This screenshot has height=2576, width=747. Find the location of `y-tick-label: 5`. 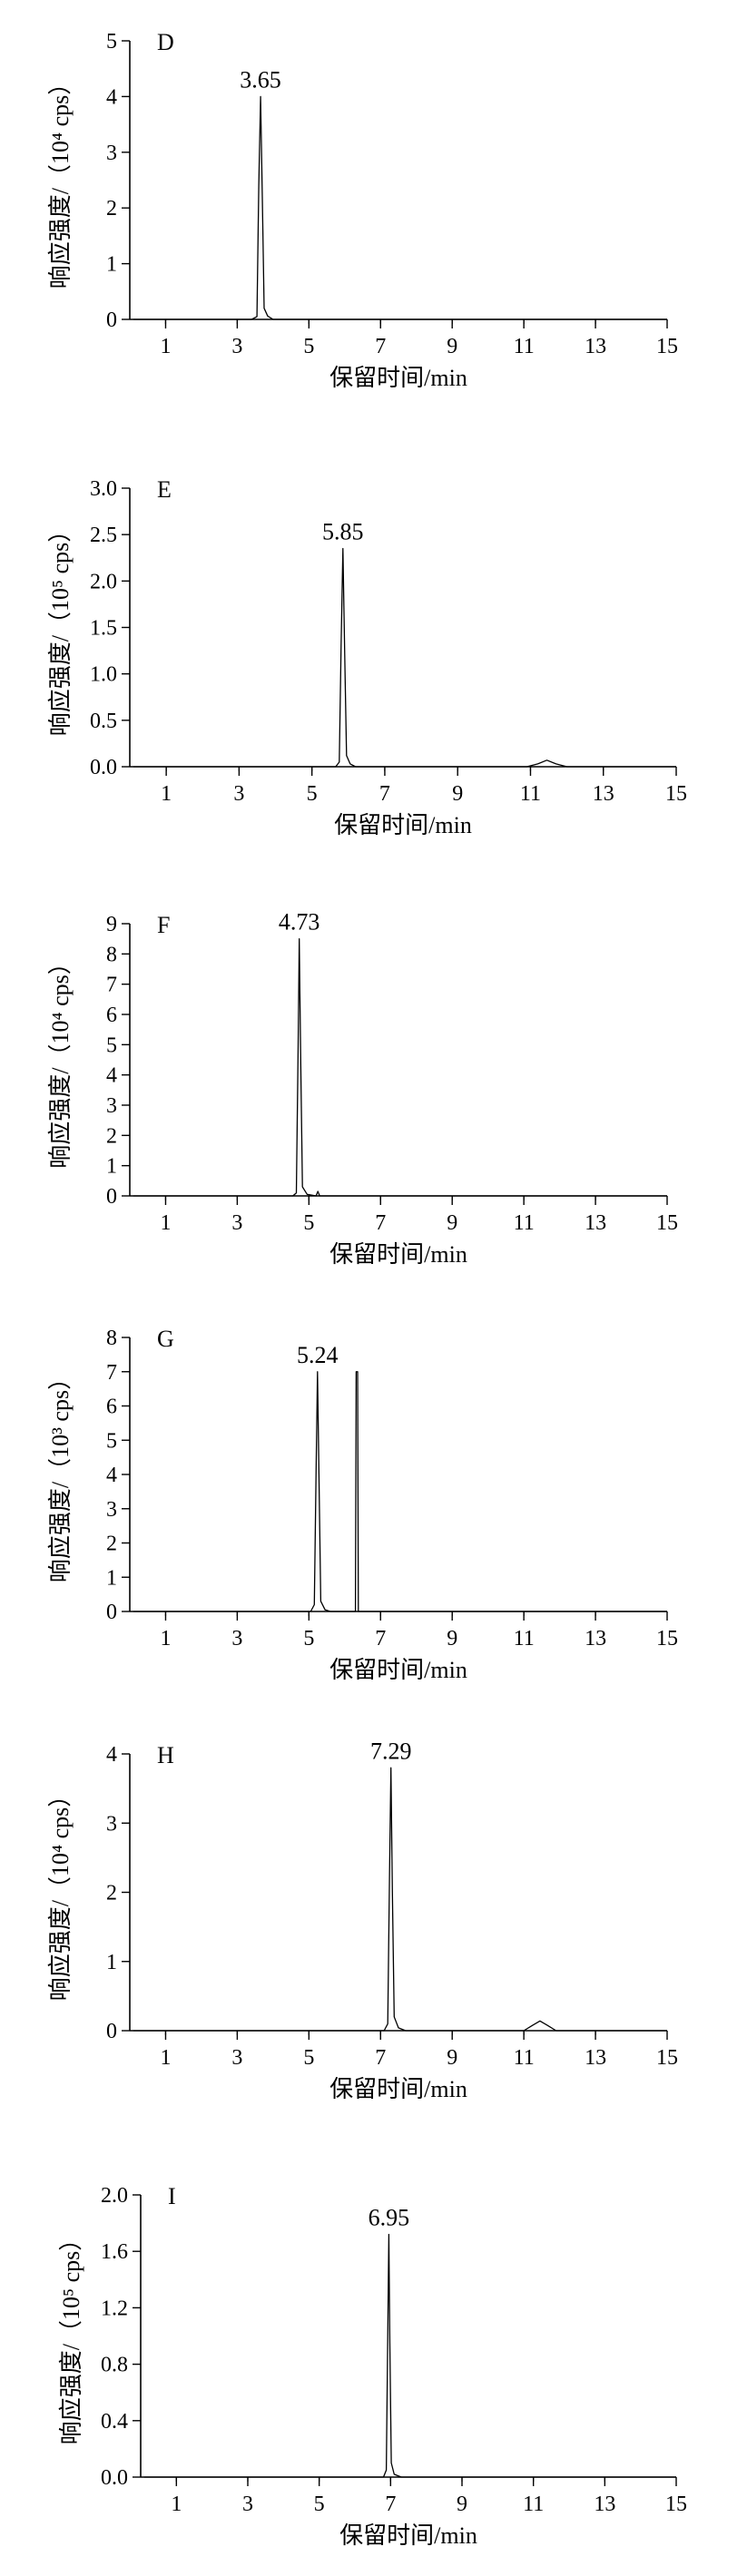

y-tick-label: 5 is located at coordinates (111, 1441).